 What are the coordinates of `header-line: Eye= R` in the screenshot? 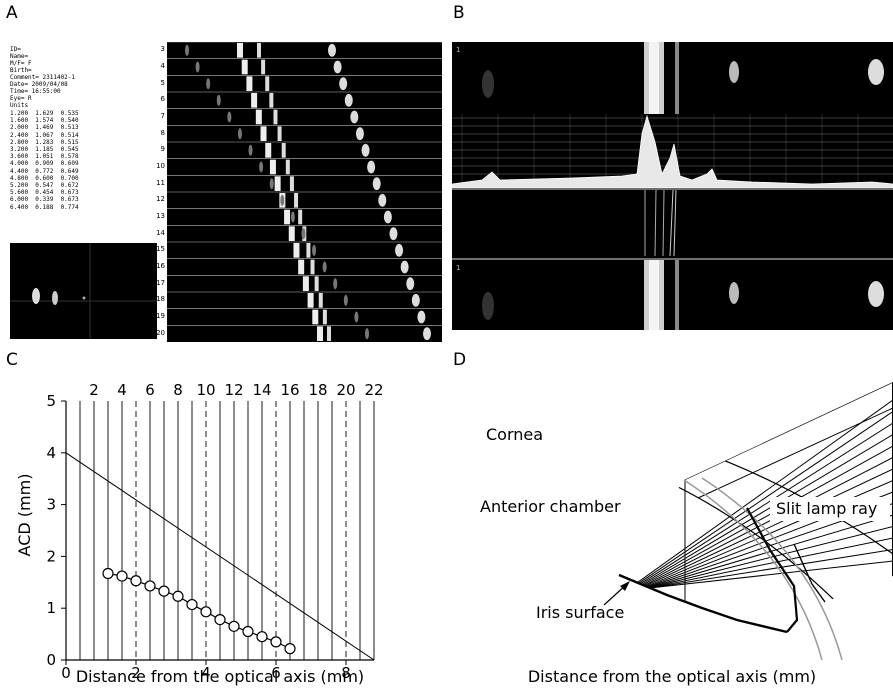 It's located at (80, 98).